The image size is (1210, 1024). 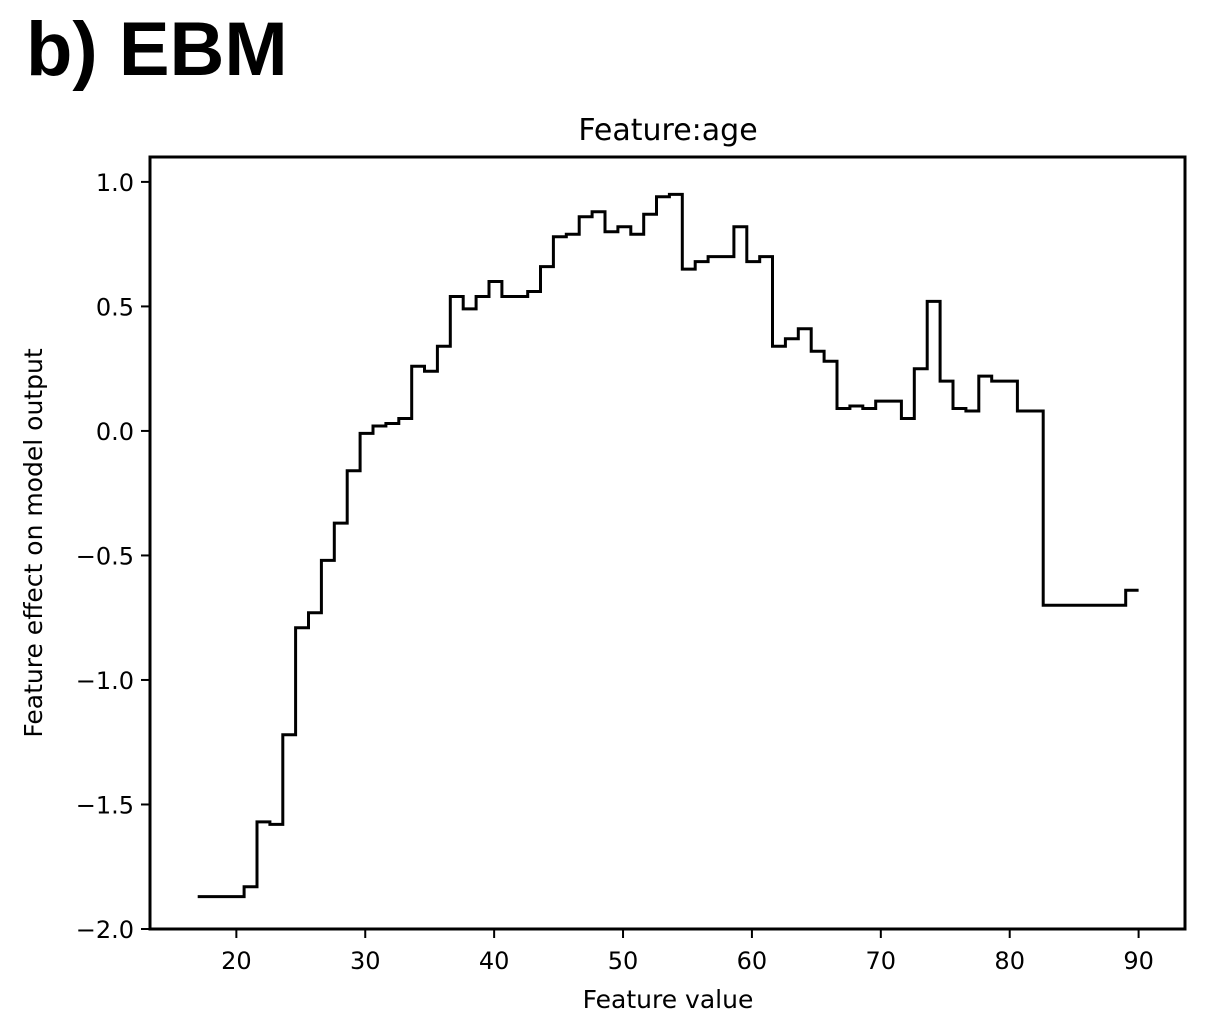 What do you see at coordinates (115, 307) in the screenshot?
I see `y-tick-label: 0.5` at bounding box center [115, 307].